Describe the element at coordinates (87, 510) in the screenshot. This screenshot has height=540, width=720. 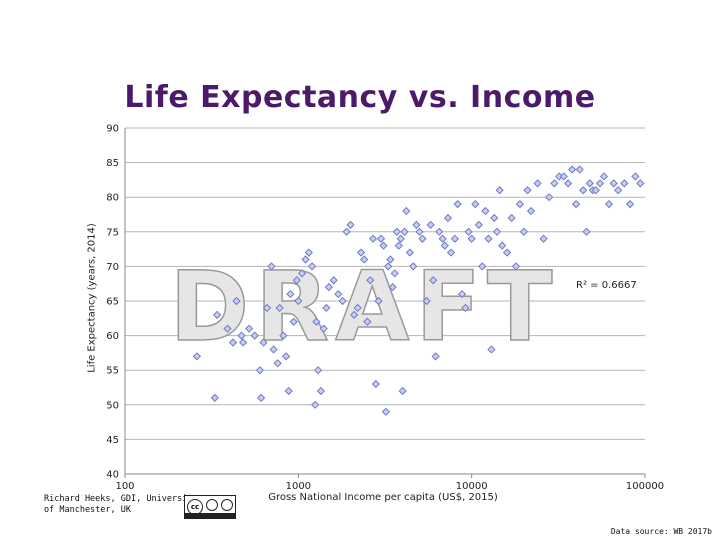
I see `credit-line-2: of Manchester, UK` at that location.